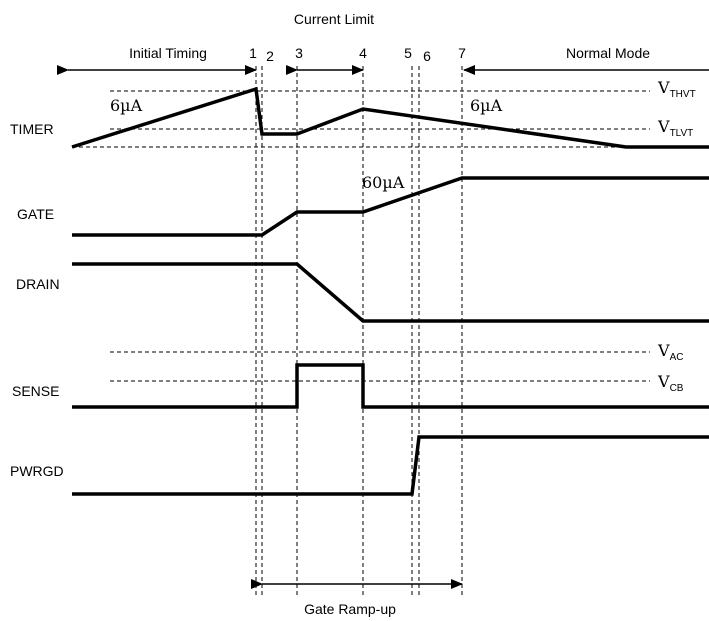  Describe the element at coordinates (670, 383) in the screenshot. I see `cb-label: VCB` at that location.